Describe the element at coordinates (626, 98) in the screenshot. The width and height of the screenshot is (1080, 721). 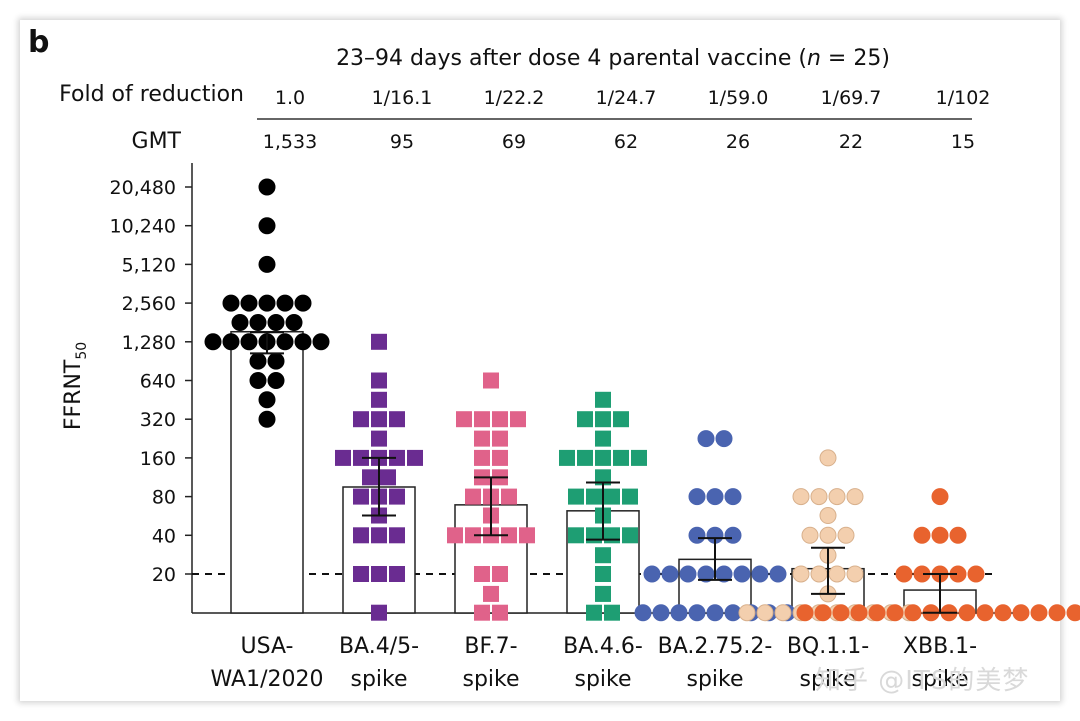
I see `fold-value: 1/24.7` at that location.